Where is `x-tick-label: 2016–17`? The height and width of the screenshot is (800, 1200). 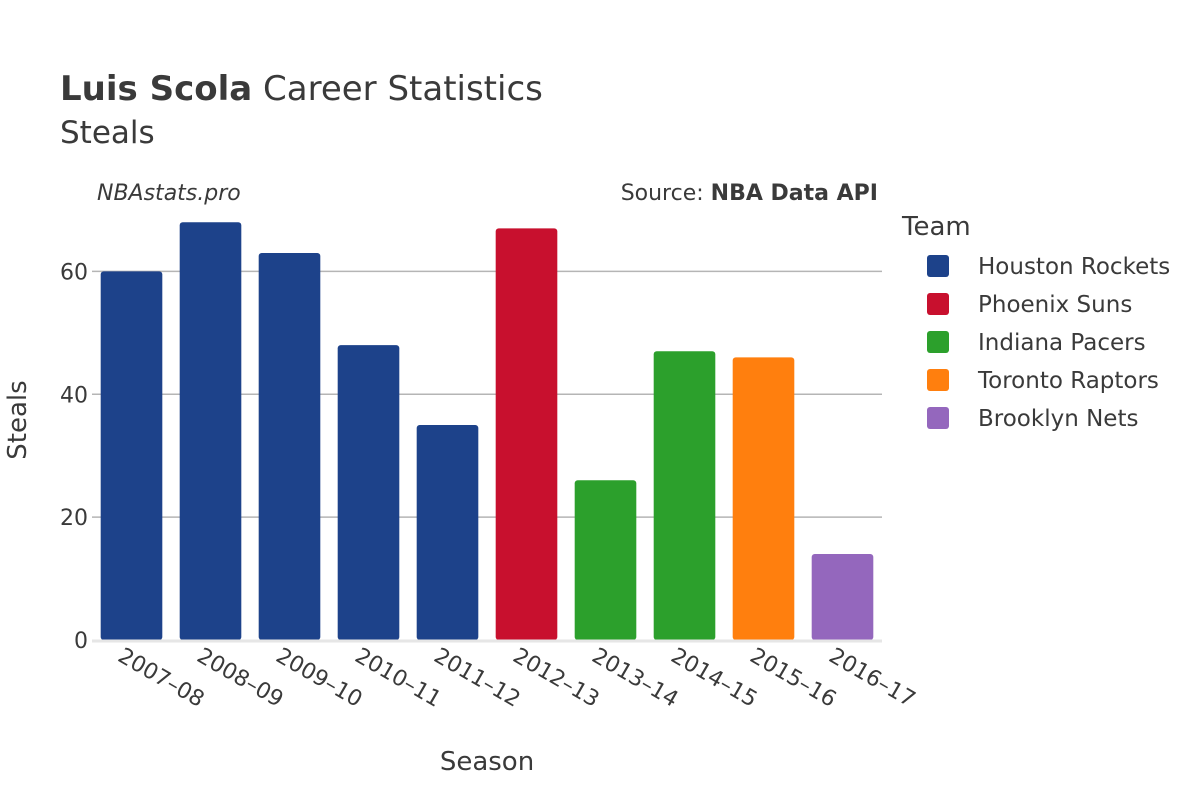
x-tick-label: 2016–17 is located at coordinates (872, 678).